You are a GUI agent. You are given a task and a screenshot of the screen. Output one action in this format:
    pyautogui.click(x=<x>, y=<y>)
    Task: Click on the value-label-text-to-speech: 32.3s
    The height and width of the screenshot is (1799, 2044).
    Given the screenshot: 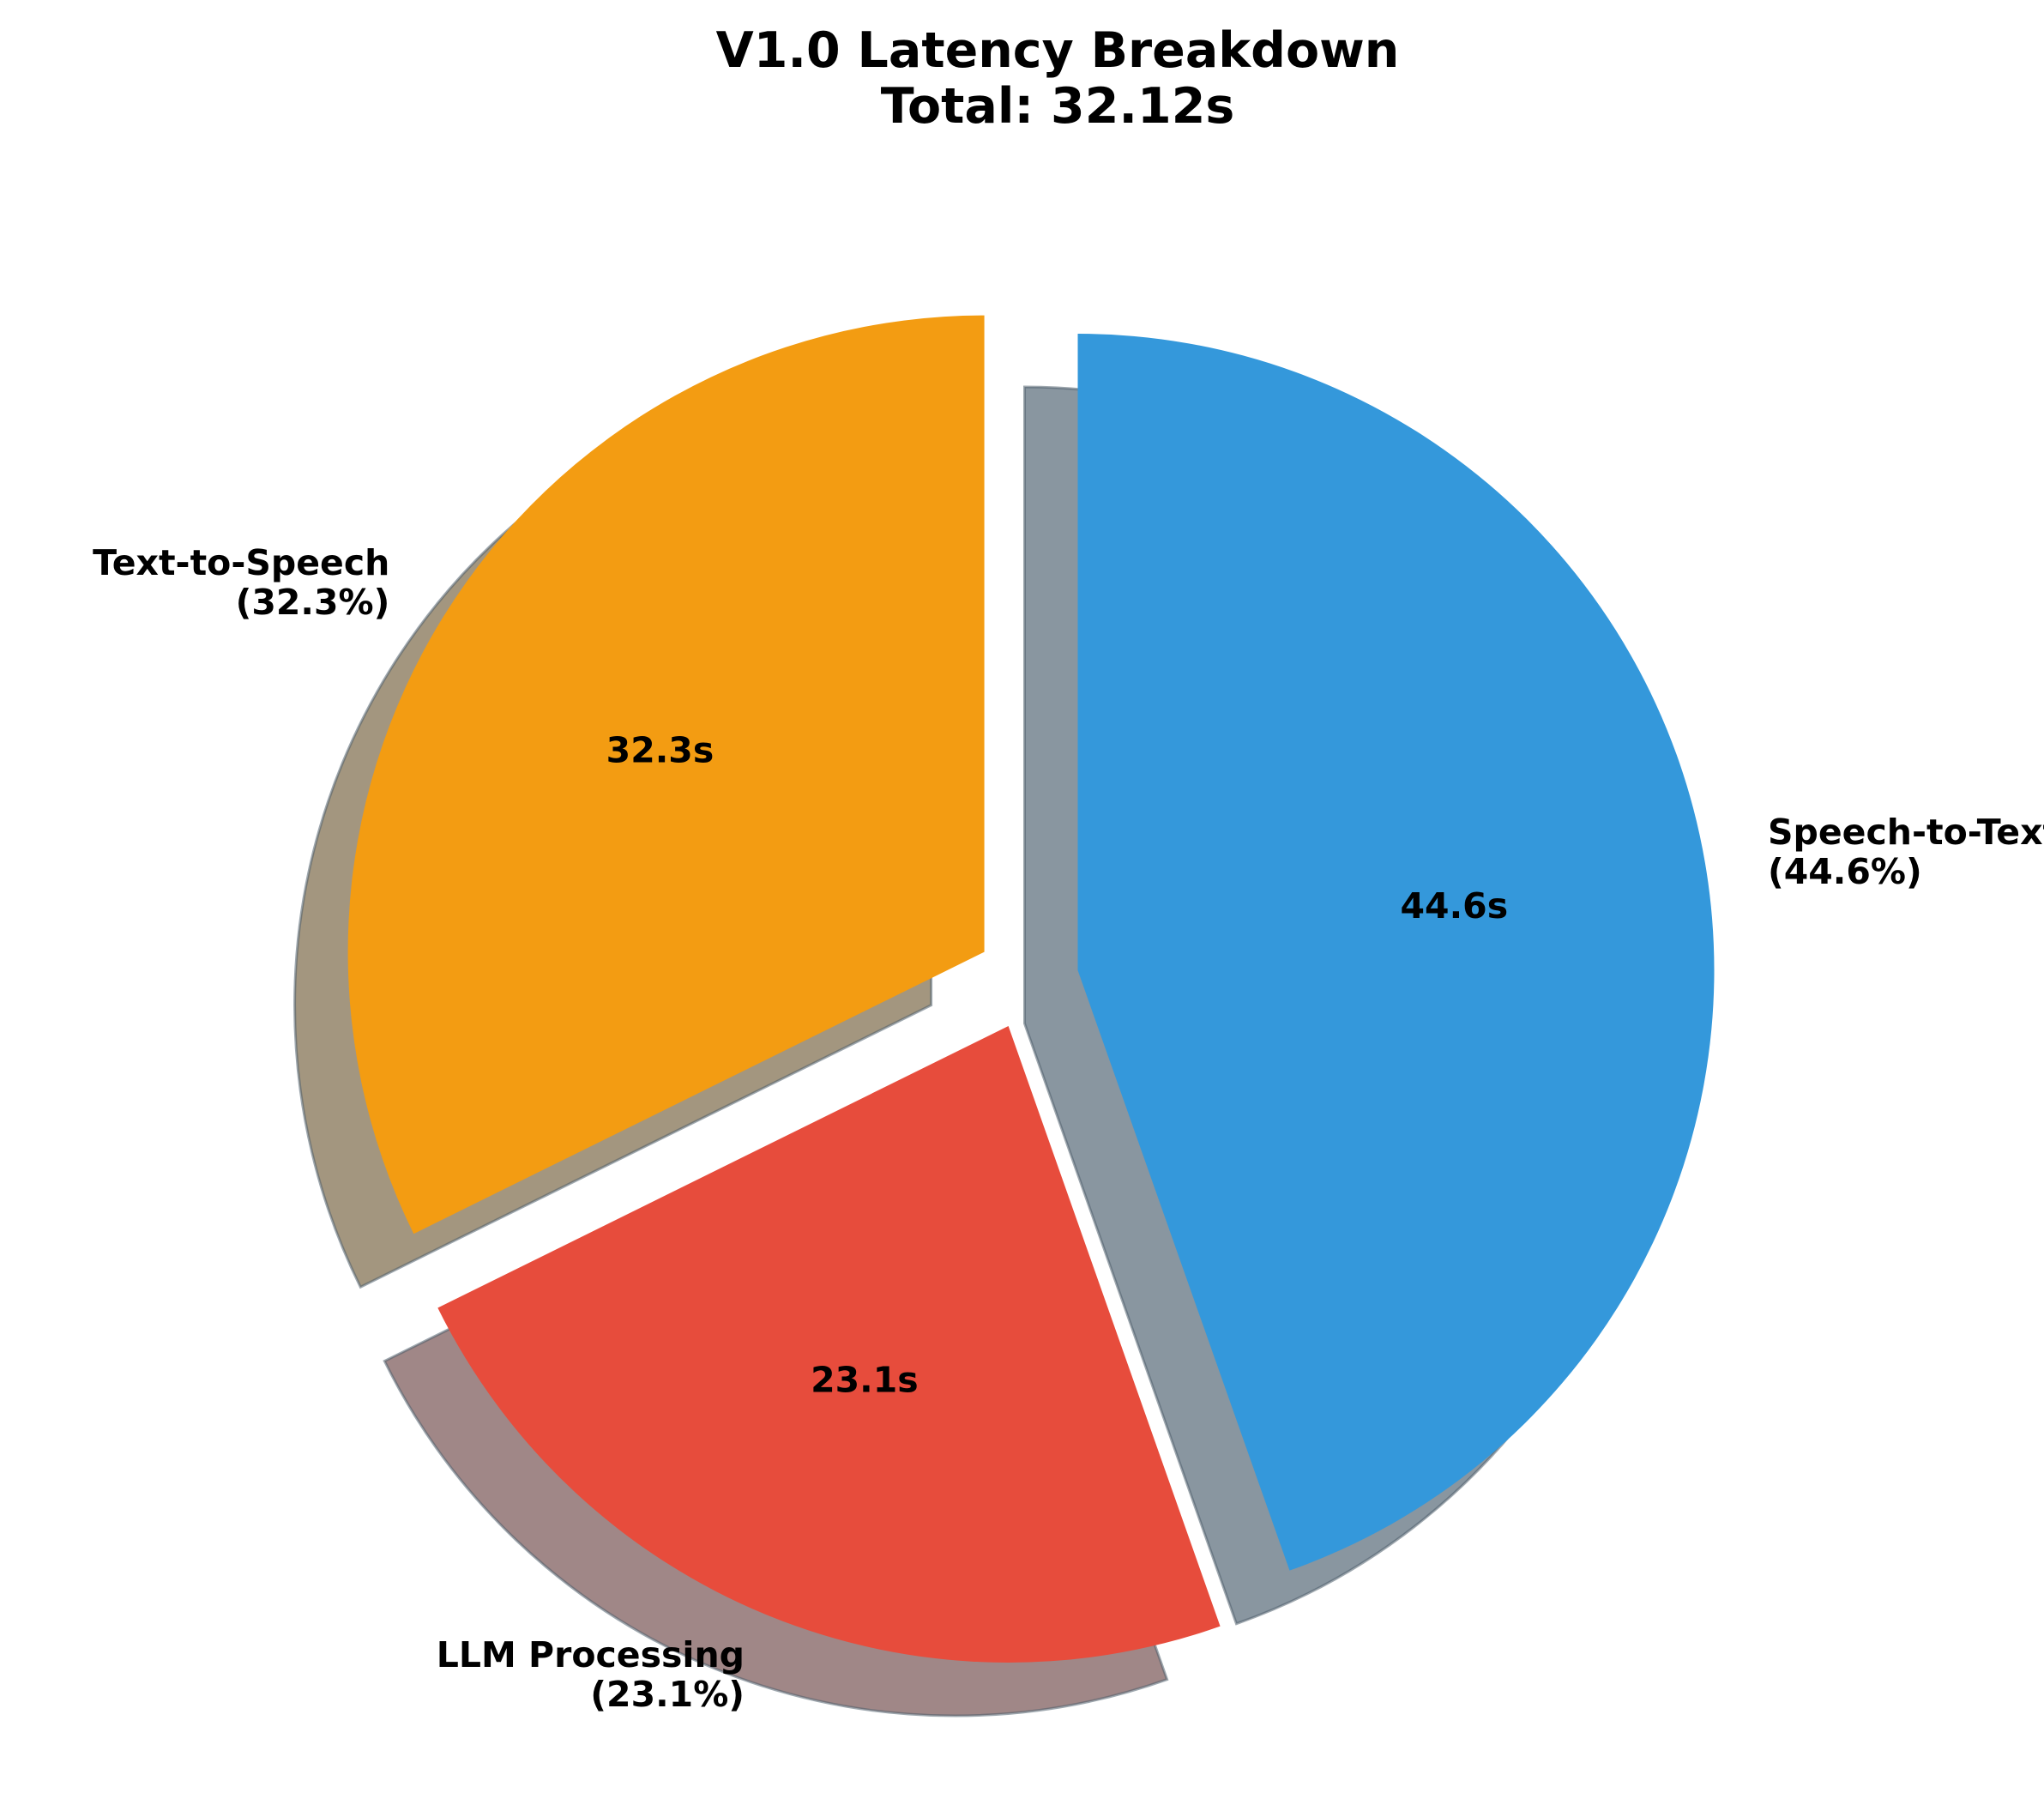 What is the action you would take?
    pyautogui.click(x=660, y=751)
    